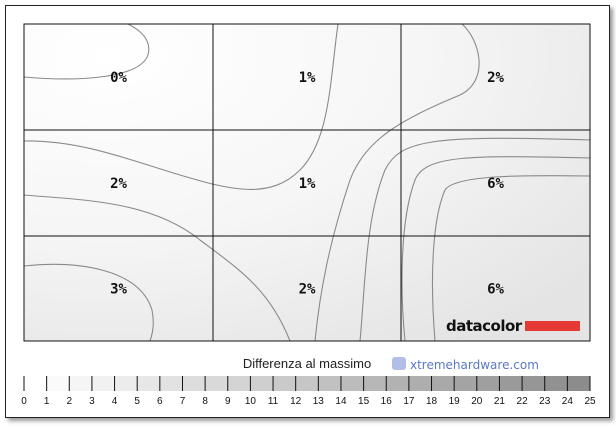  Describe the element at coordinates (228, 401) in the screenshot. I see `scale-tick-label: 9` at that location.